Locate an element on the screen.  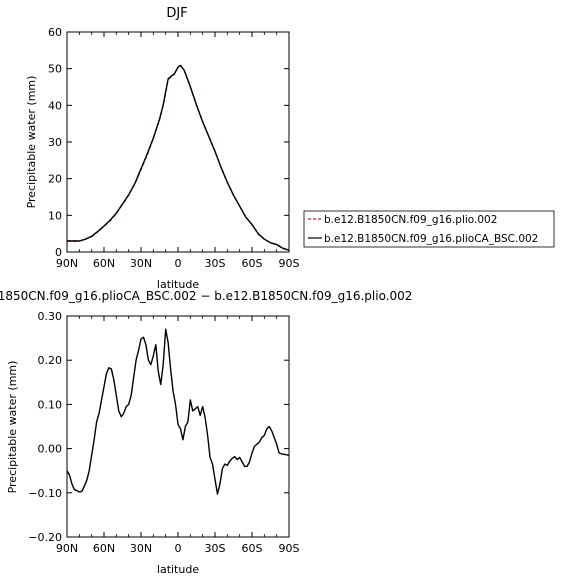
top-y-tick-label: 0 is located at coordinates (58, 252).